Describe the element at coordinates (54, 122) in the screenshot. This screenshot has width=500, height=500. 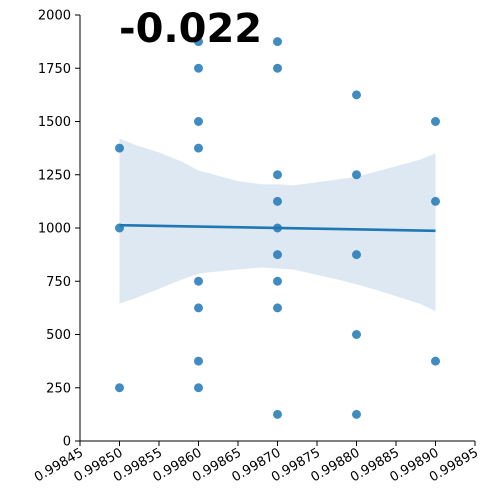
I see `y-tick-label: 1500` at that location.